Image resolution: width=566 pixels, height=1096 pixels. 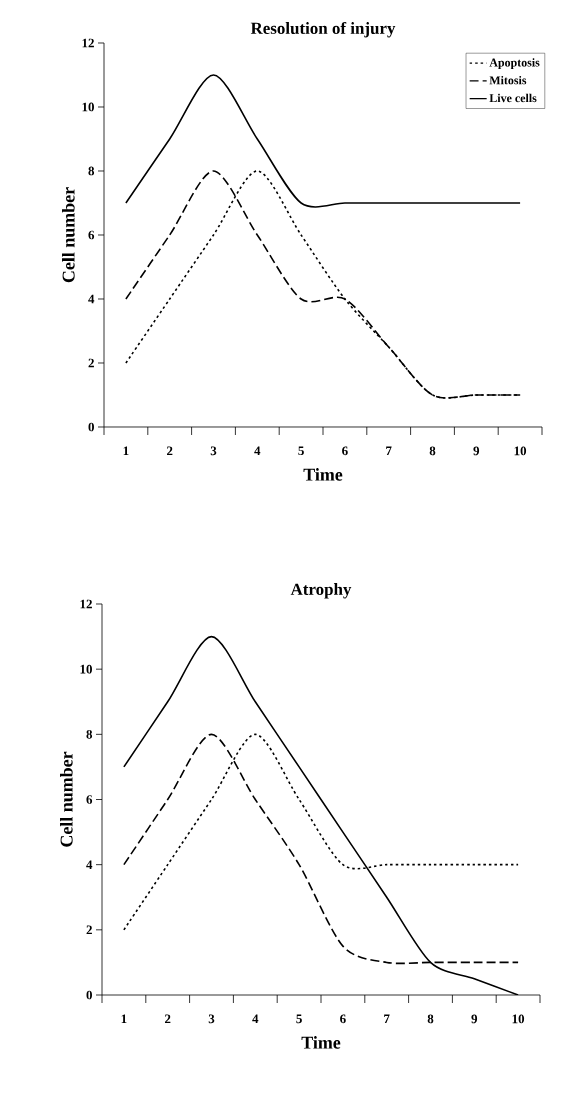 What do you see at coordinates (323, 29) in the screenshot?
I see `chart-title: Resolution of injury` at bounding box center [323, 29].